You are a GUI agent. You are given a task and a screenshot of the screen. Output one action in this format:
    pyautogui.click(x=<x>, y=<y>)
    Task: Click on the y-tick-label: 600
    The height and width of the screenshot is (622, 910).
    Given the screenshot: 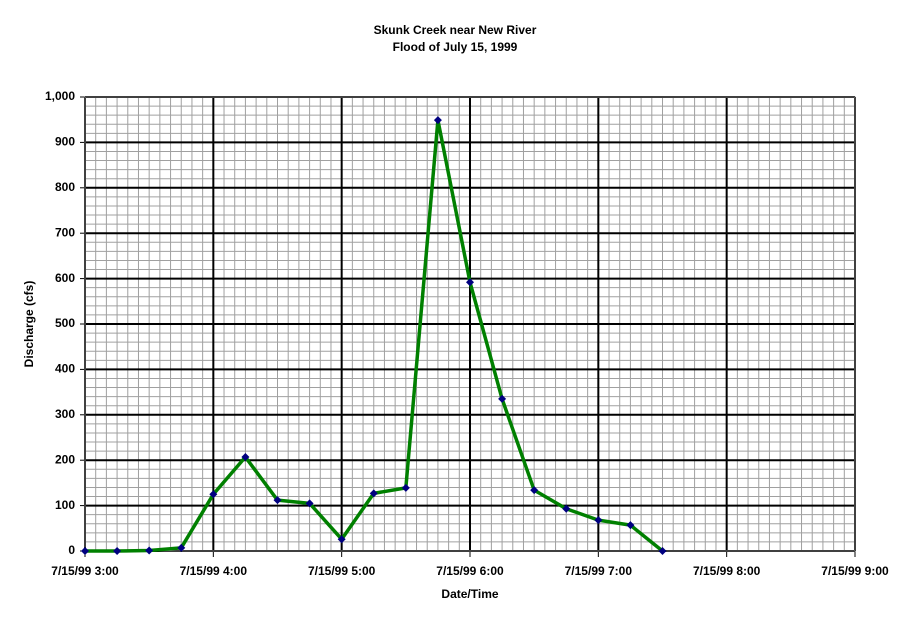 What is the action you would take?
    pyautogui.click(x=65, y=278)
    